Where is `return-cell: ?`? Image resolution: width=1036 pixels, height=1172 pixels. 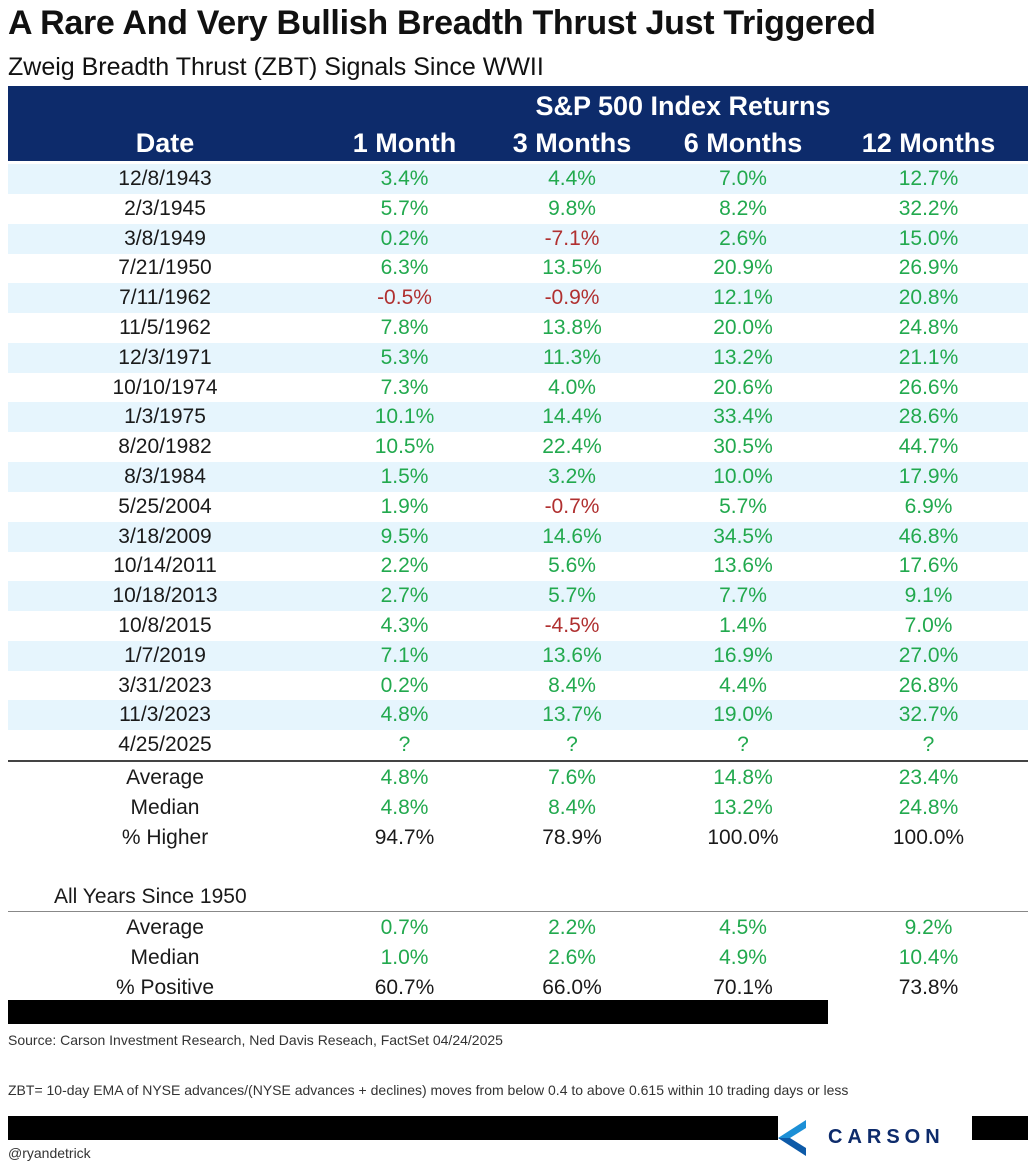 return-cell: ? is located at coordinates (572, 745).